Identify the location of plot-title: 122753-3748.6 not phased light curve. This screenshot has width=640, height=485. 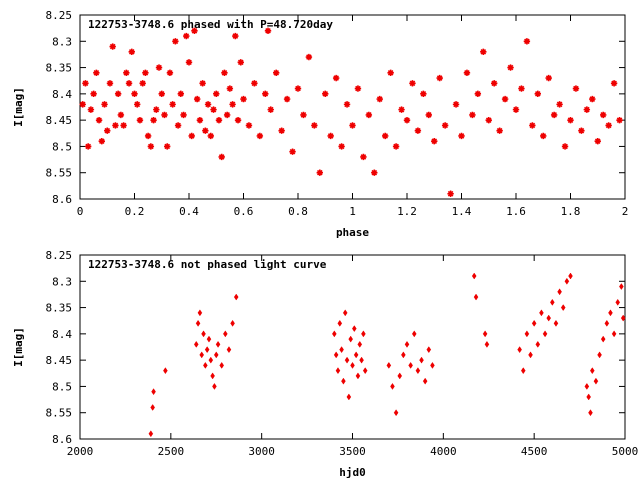
(207, 264).